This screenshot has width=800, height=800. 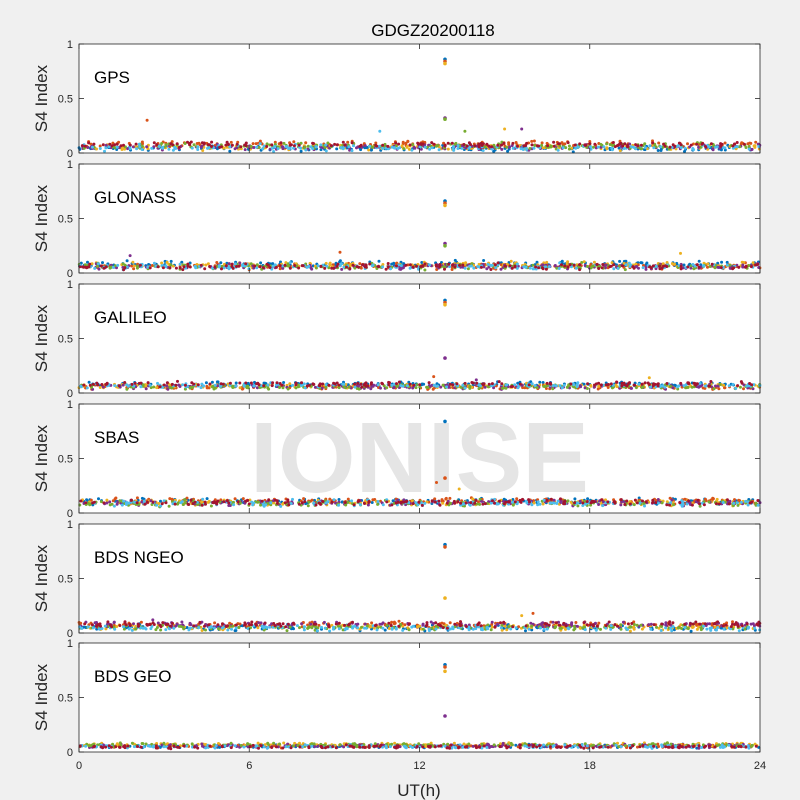 What do you see at coordinates (476, 380) in the screenshot?
I see `outlier-point` at bounding box center [476, 380].